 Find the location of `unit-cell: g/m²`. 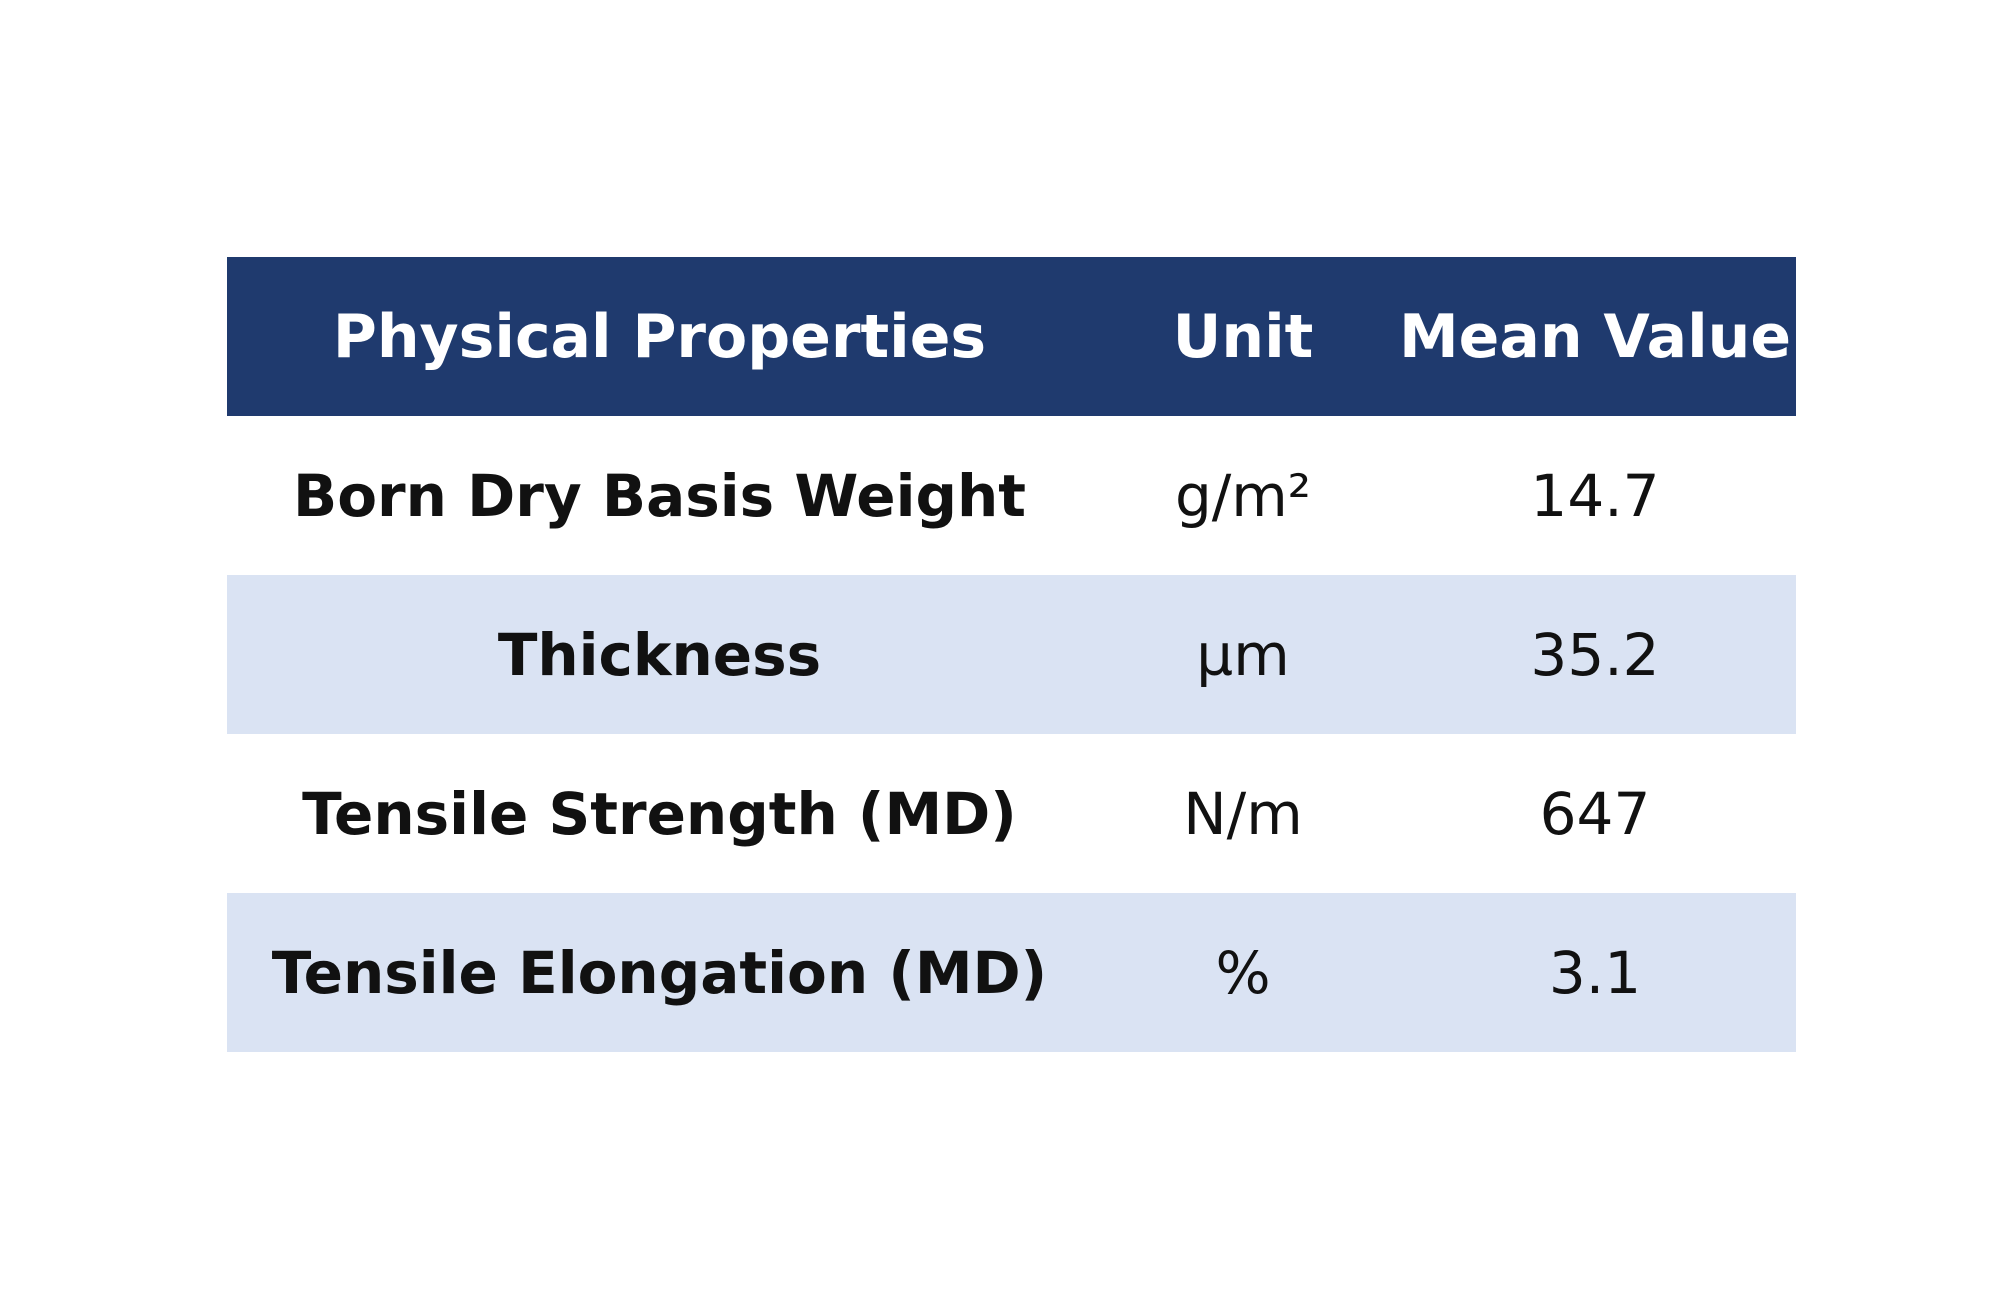

unit-cell: g/m² is located at coordinates (1243, 495).